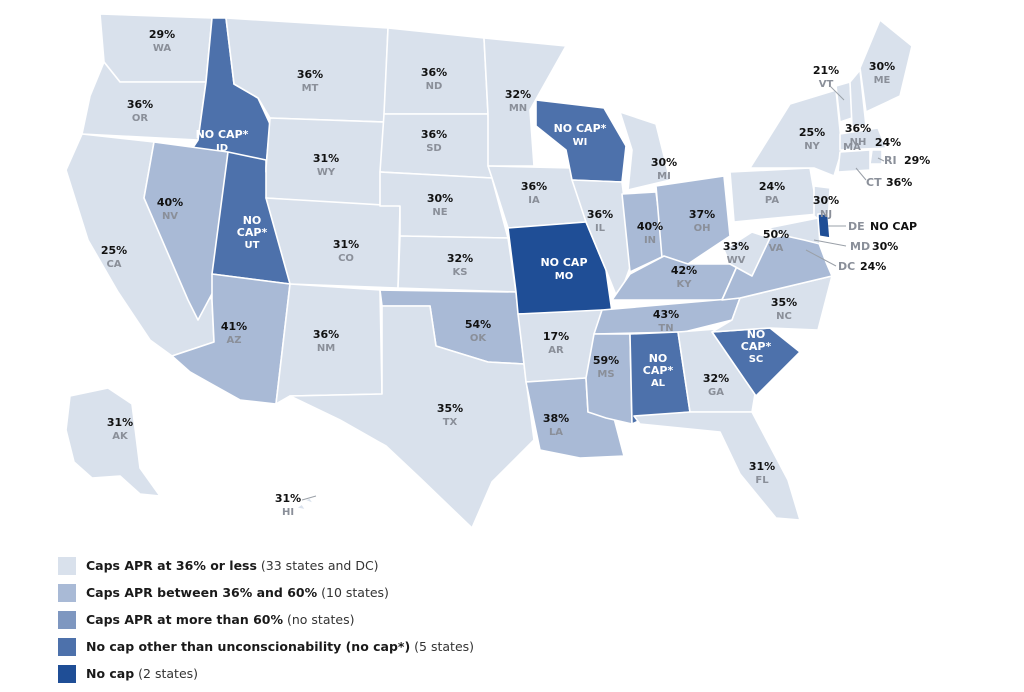 Image resolution: width=1024 pixels, height=692 pixels. What do you see at coordinates (220, 619) in the screenshot?
I see `legend-text: Caps APR at more than 60% (no states)` at bounding box center [220, 619].